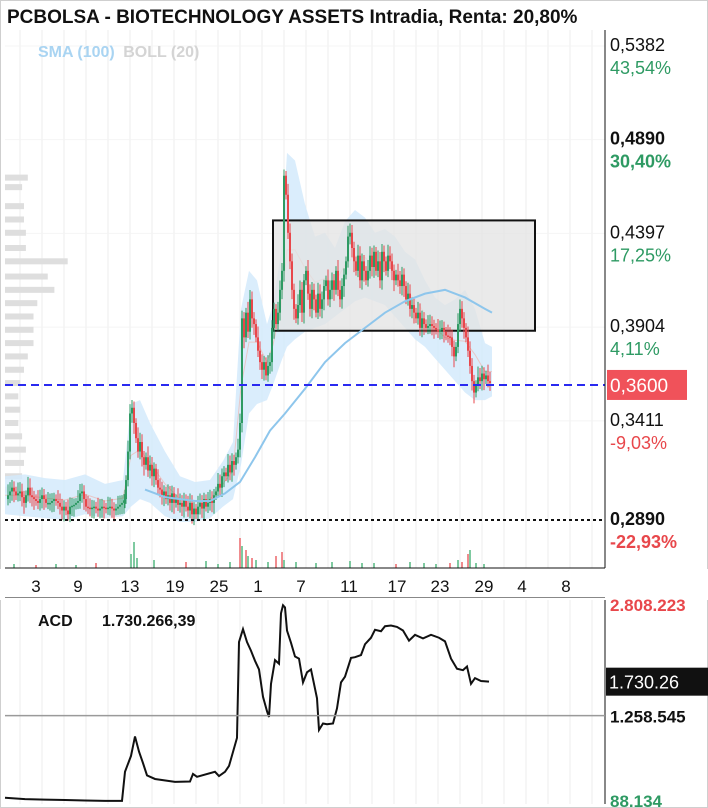  Describe the element at coordinates (130, 586) in the screenshot. I see `time-tick-label: 13` at that location.